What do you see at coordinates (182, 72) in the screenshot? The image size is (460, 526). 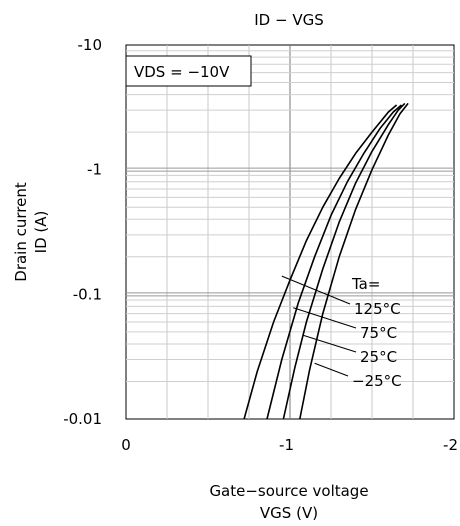 I see `condition-text: VDS = −10V` at bounding box center [182, 72].